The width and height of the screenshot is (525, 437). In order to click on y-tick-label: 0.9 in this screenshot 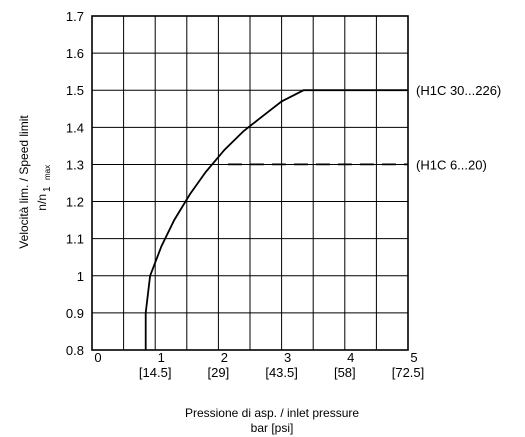, I will do `click(75, 313)`.